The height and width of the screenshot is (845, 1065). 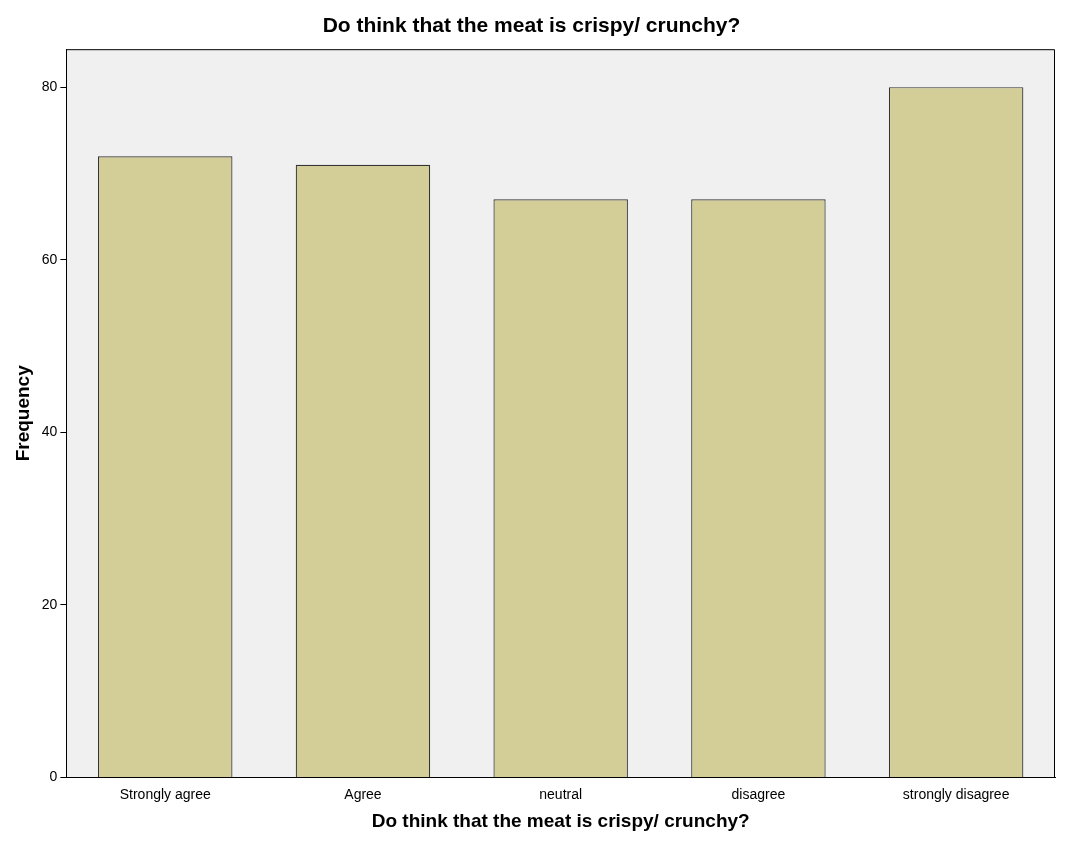 I want to click on x-tick-label: strongly disagree, so click(x=956, y=793).